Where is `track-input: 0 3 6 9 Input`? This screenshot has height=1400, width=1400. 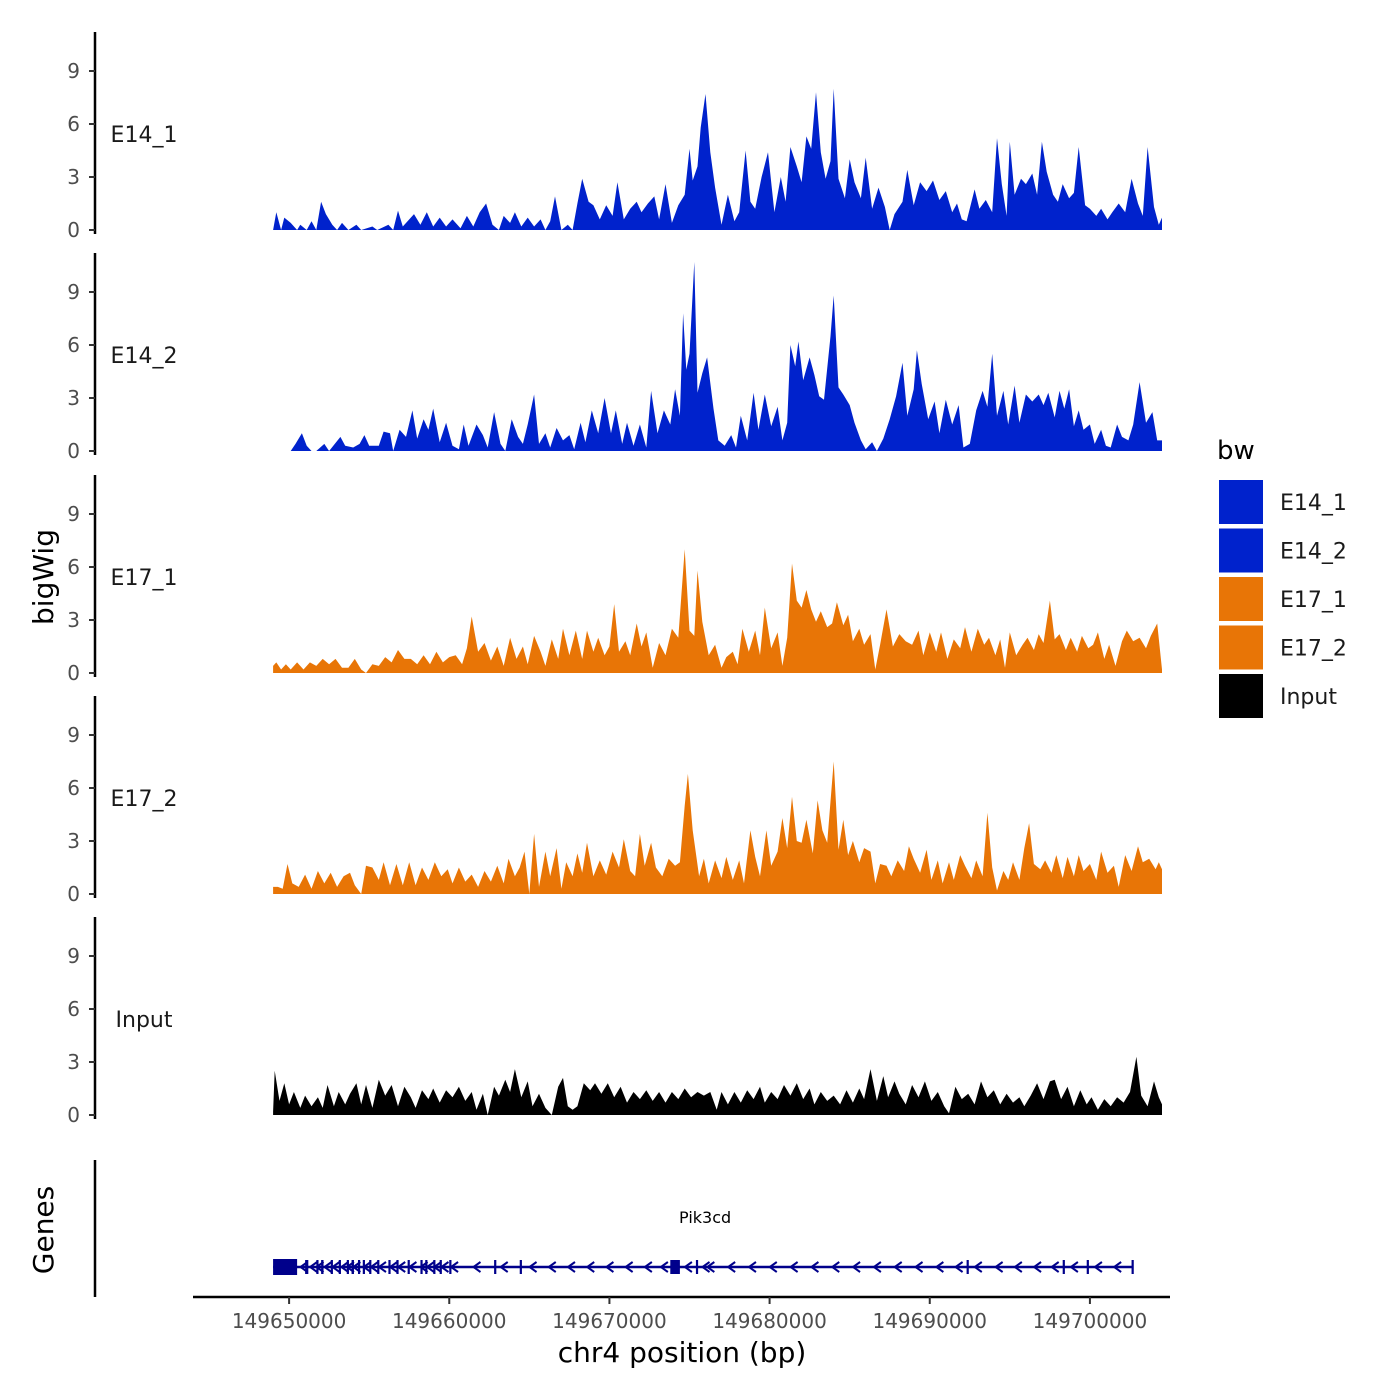
track-input: 0 3 6 9 Input is located at coordinates (615, 1022).